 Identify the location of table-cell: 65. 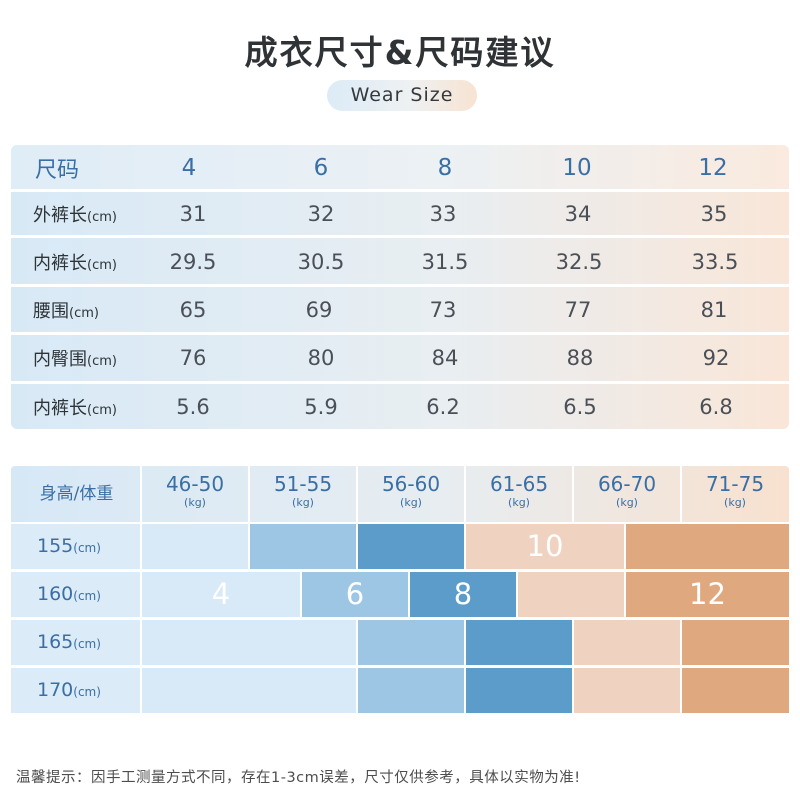
(193, 309).